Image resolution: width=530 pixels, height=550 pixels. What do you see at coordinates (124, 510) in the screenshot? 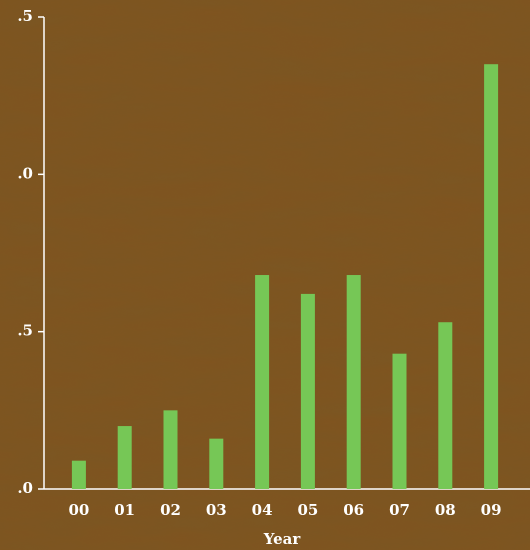
I see `x-tick-label: 01` at bounding box center [124, 510].